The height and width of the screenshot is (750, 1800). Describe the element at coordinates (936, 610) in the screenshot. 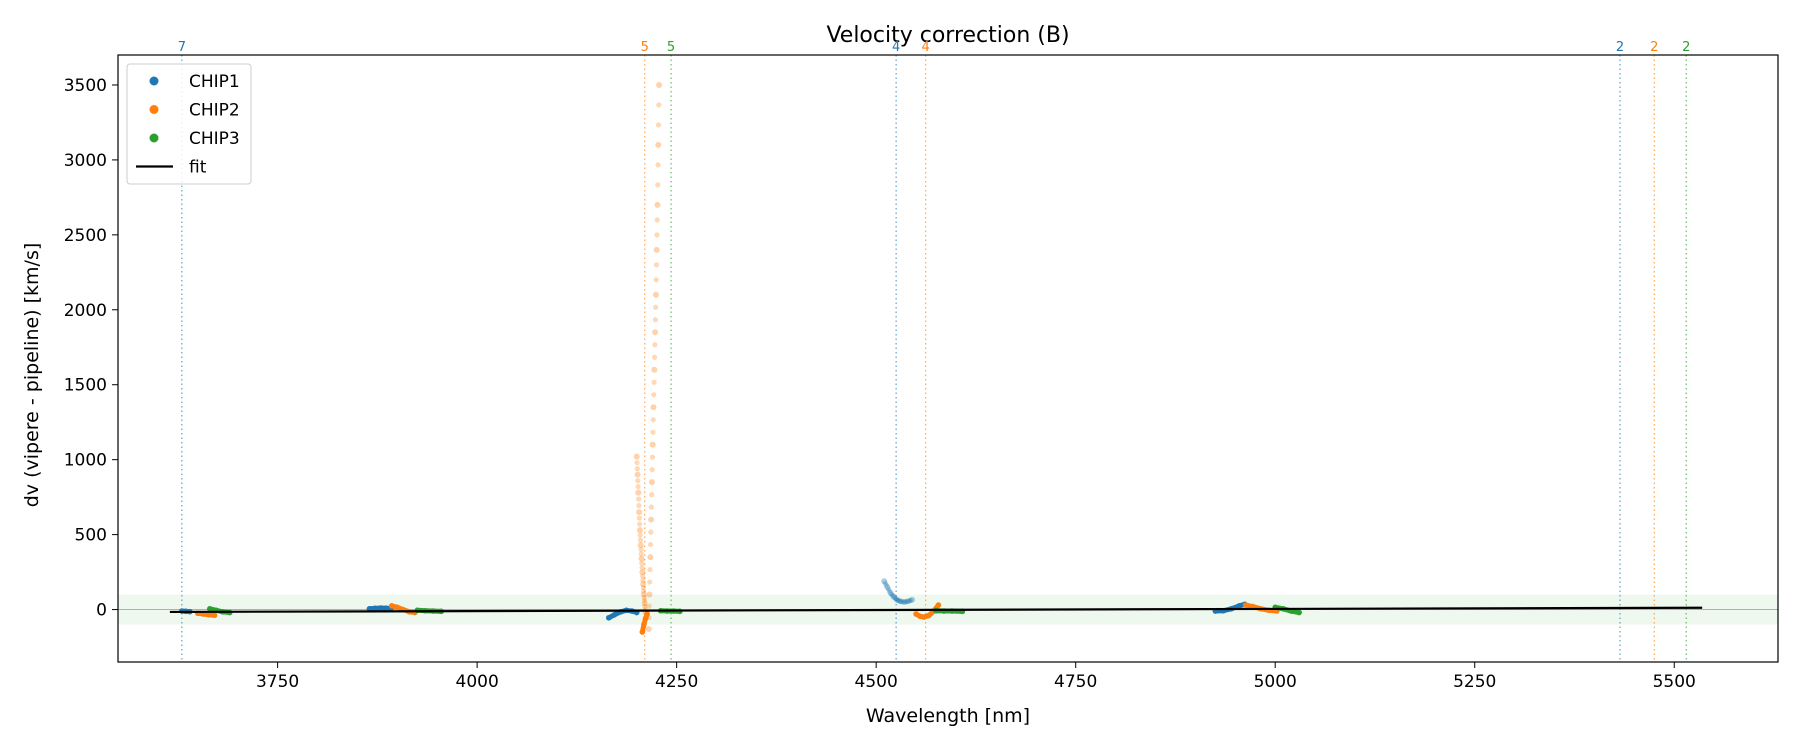

I see `fit-line` at that location.